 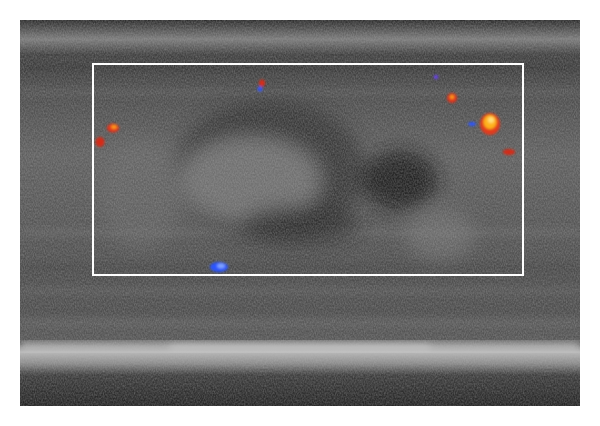 I want to click on doppler-spot-left-lower, so click(x=100, y=142).